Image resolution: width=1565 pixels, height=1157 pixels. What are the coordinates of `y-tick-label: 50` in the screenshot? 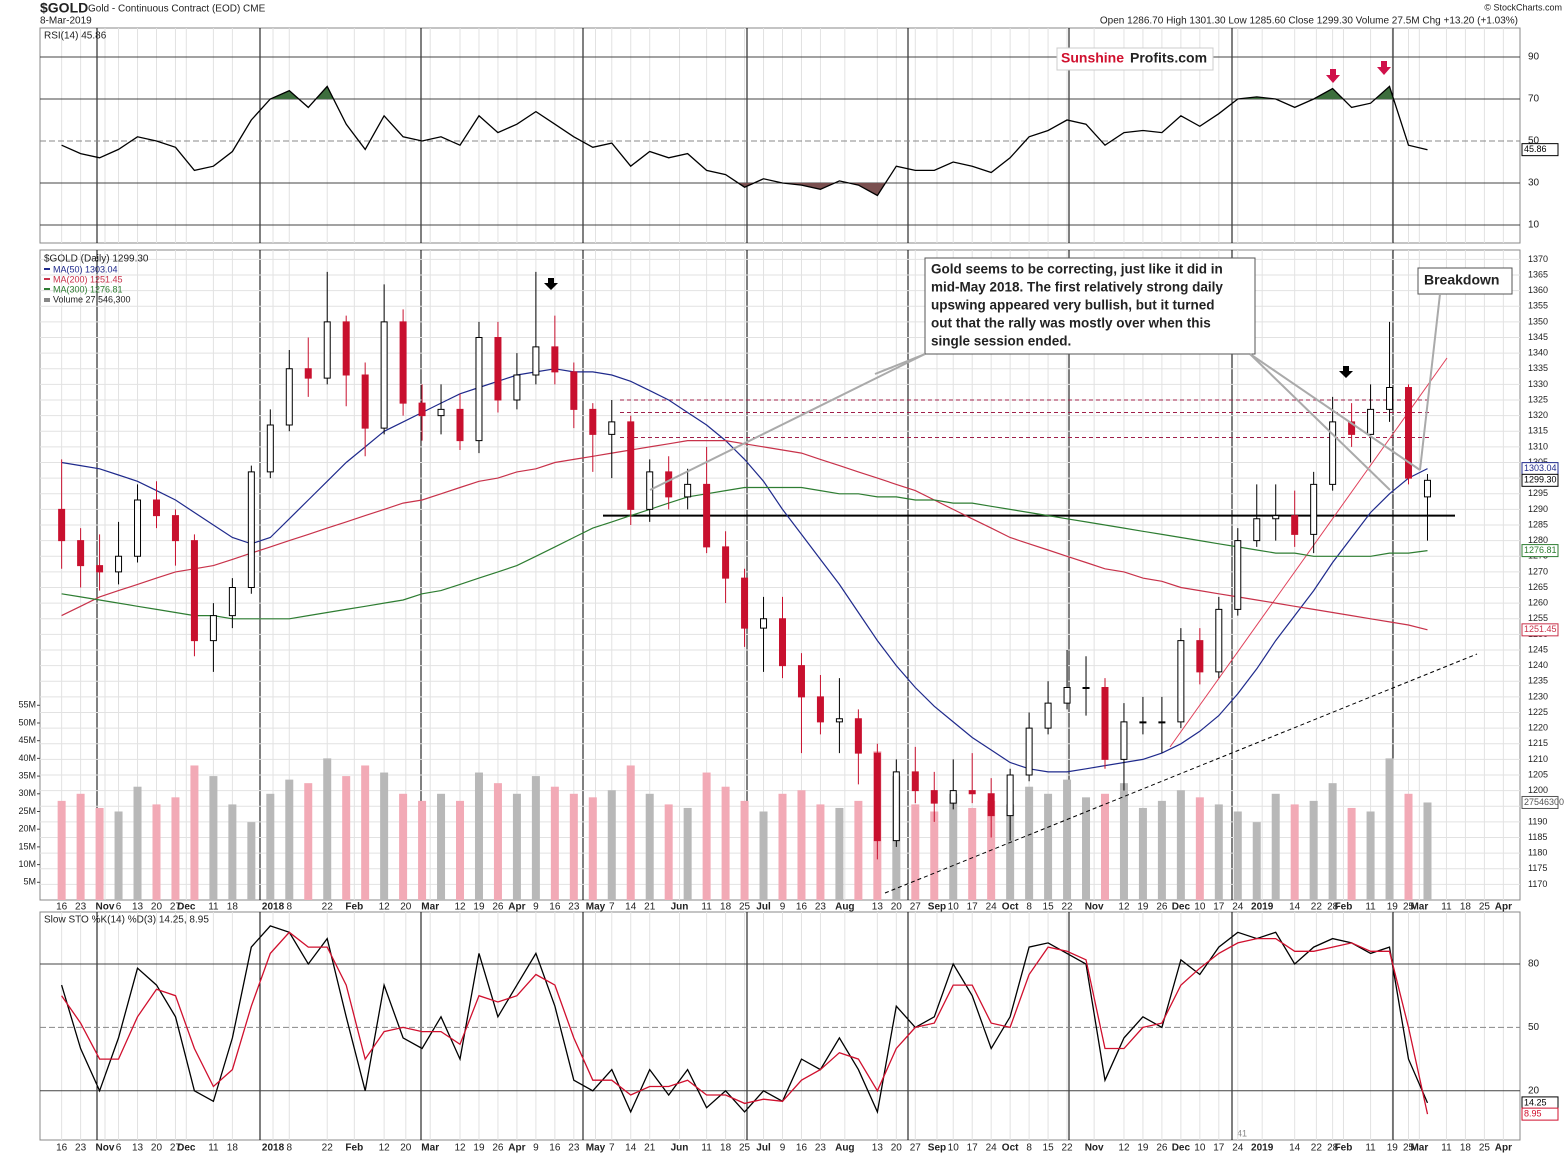 It's located at (1534, 1027).